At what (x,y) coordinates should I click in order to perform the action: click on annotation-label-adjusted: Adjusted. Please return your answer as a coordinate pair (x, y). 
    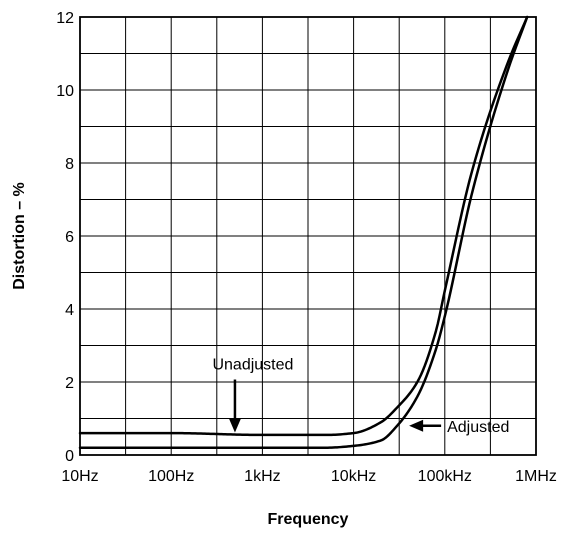
    Looking at the image, I should click on (478, 427).